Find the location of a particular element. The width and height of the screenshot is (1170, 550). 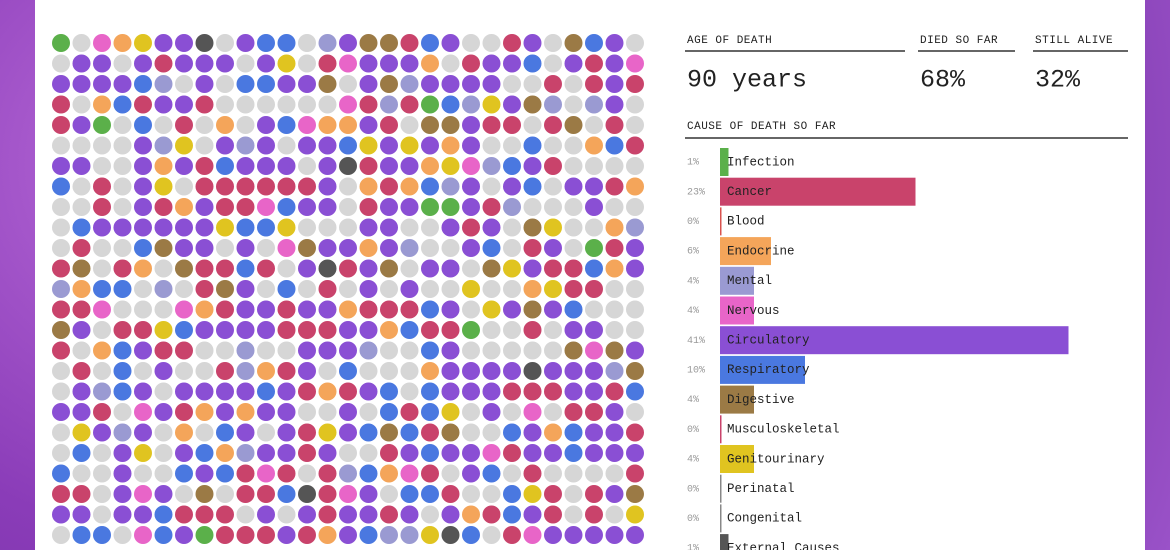

category-label: Musculoskeletal is located at coordinates (783, 430).